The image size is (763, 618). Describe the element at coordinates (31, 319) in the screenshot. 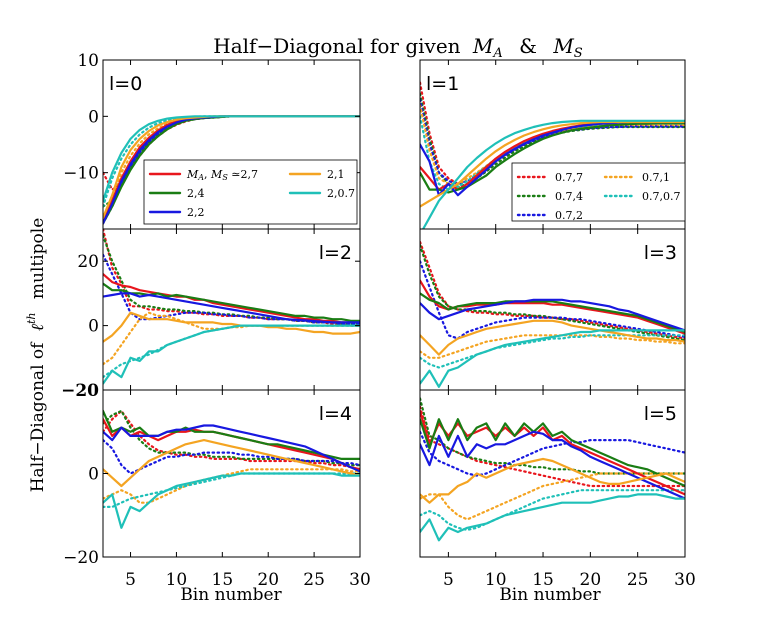

I see `y-axis-label-sup: th` at that location.